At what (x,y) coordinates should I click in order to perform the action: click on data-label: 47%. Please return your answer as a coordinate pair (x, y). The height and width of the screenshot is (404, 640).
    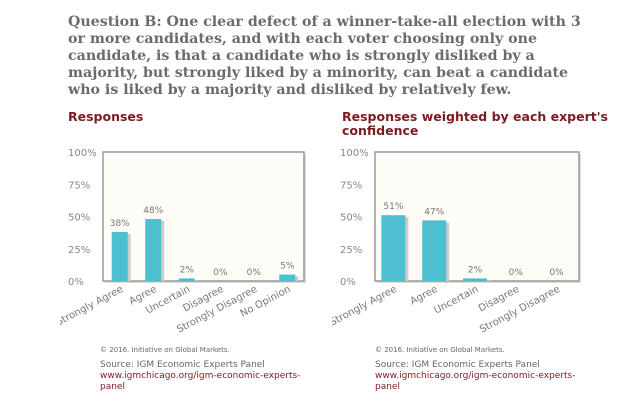
    Looking at the image, I should click on (434, 212).